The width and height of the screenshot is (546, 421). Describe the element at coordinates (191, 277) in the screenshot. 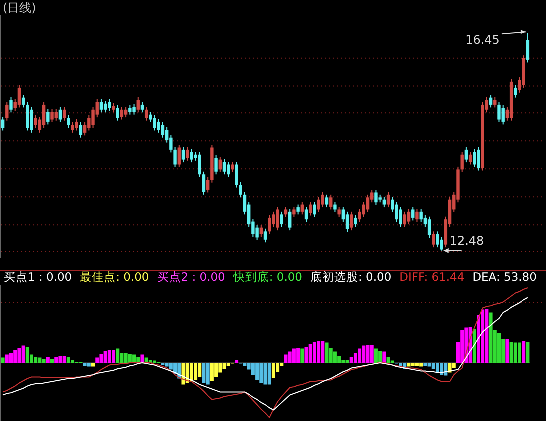

I see `text: 买点2 : 0.00` at that location.